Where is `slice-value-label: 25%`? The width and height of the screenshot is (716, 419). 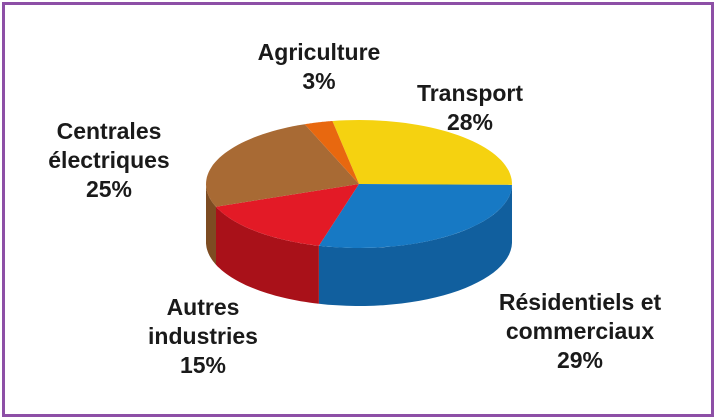 slice-value-label: 25% is located at coordinates (109, 189).